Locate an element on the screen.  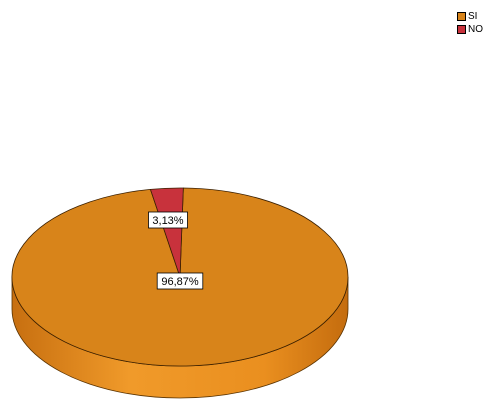
data-label-no: 3,13% is located at coordinates (167, 221).